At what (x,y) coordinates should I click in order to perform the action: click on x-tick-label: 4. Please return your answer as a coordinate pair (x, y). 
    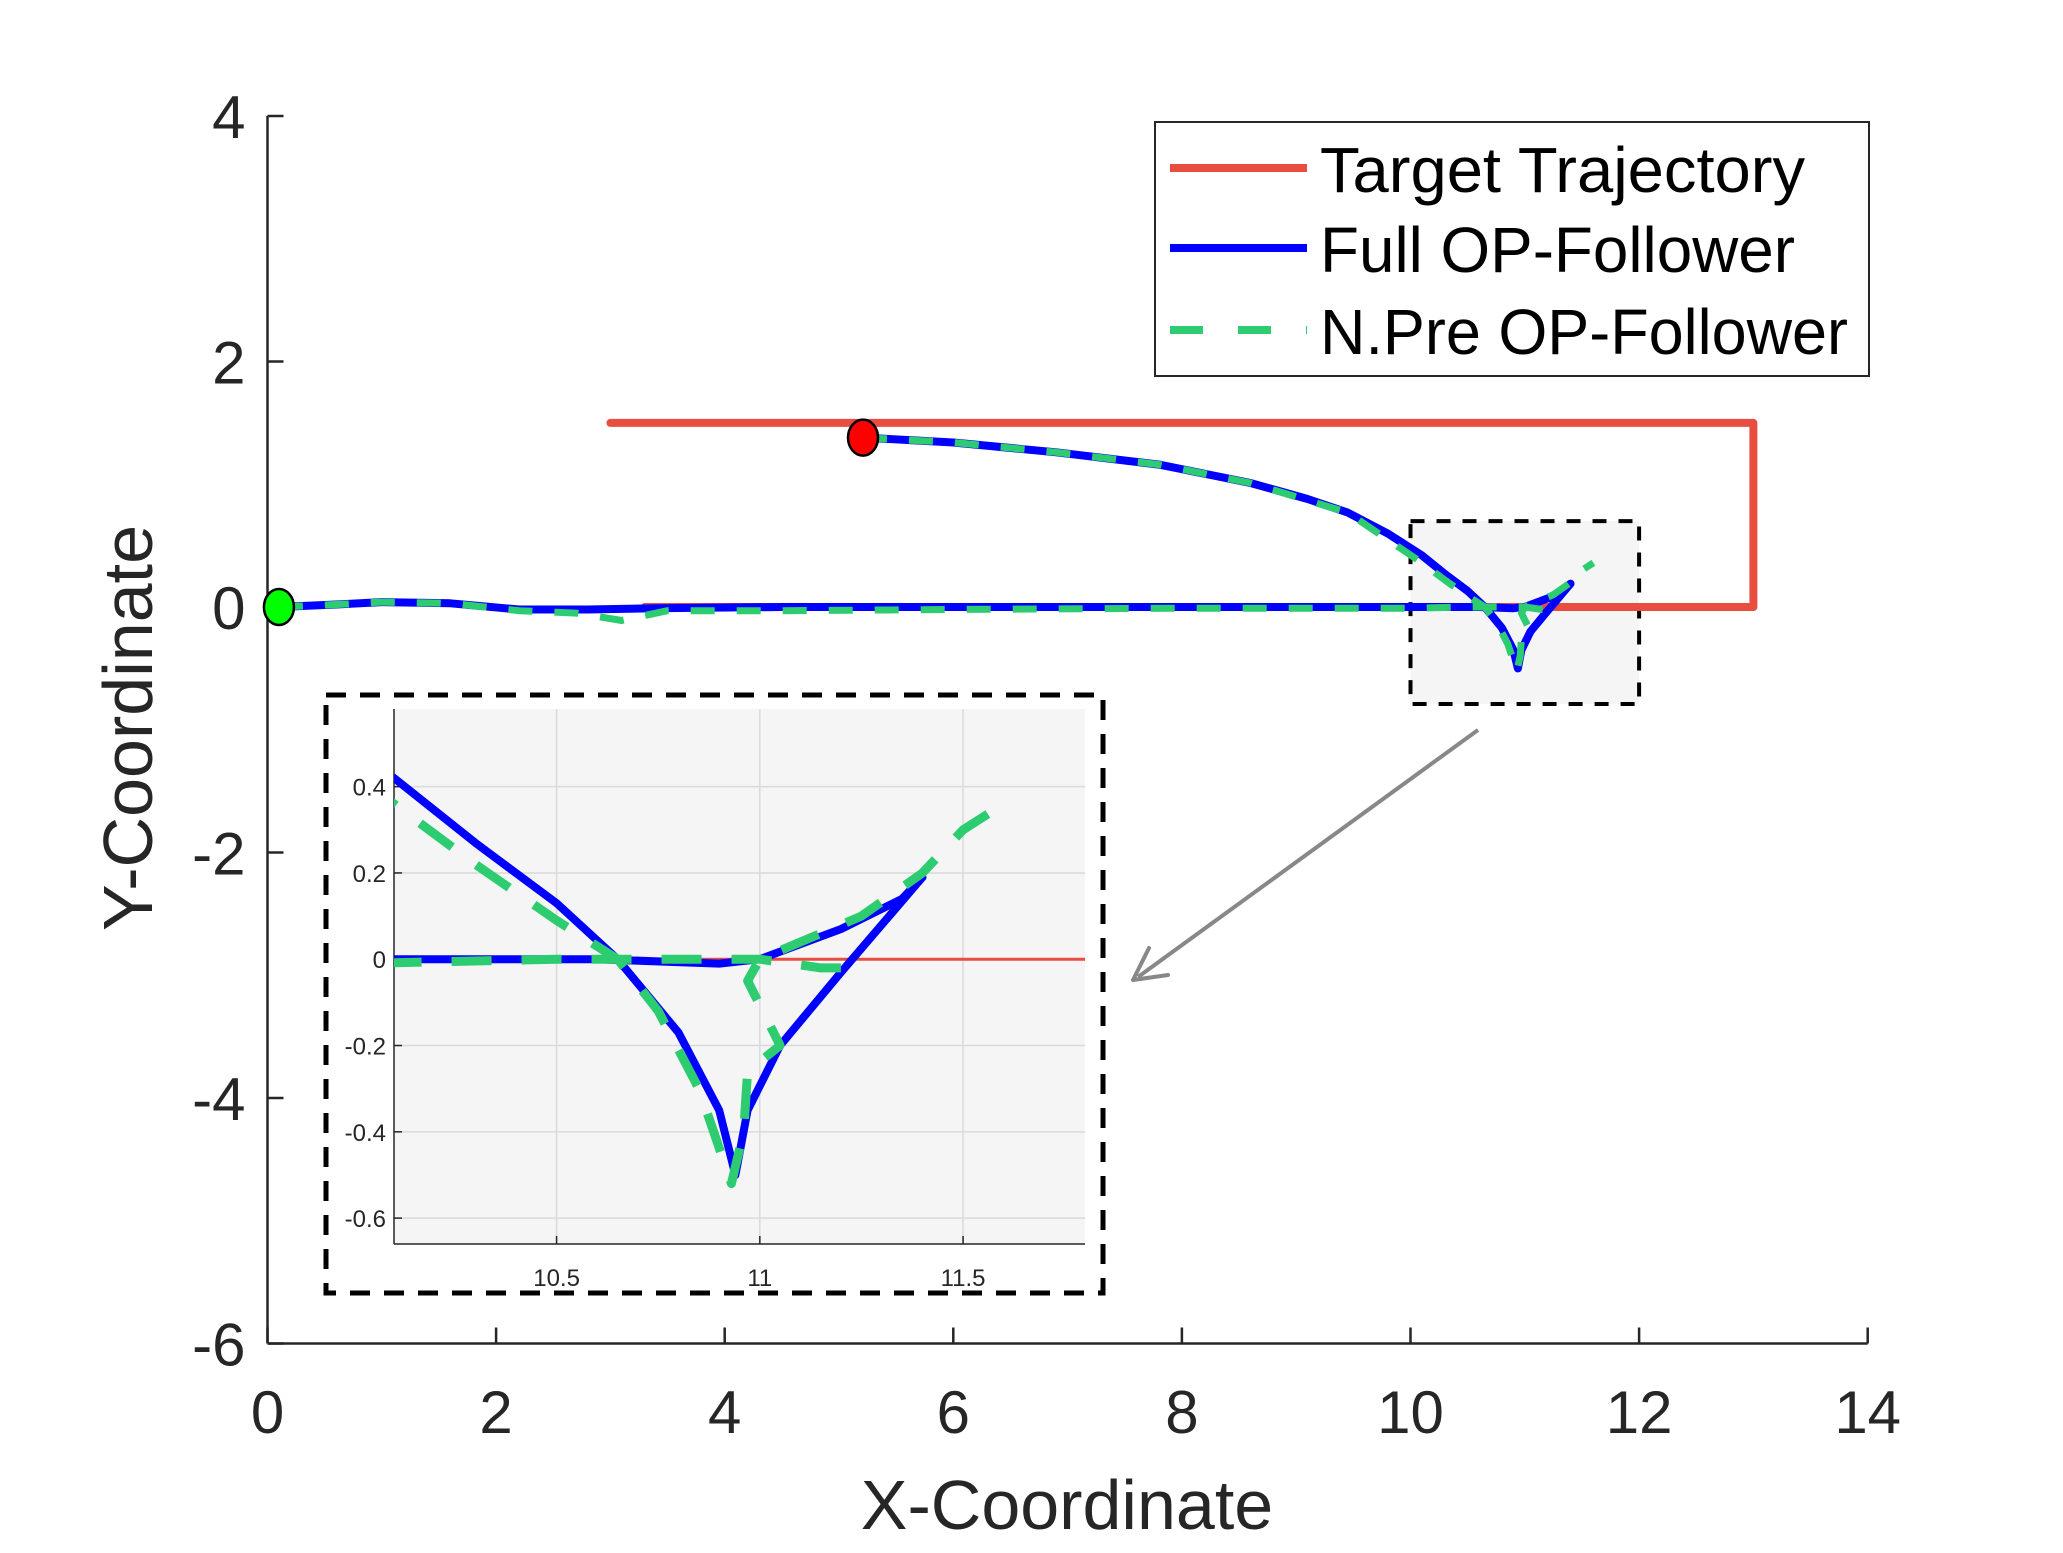
    Looking at the image, I should click on (724, 1412).